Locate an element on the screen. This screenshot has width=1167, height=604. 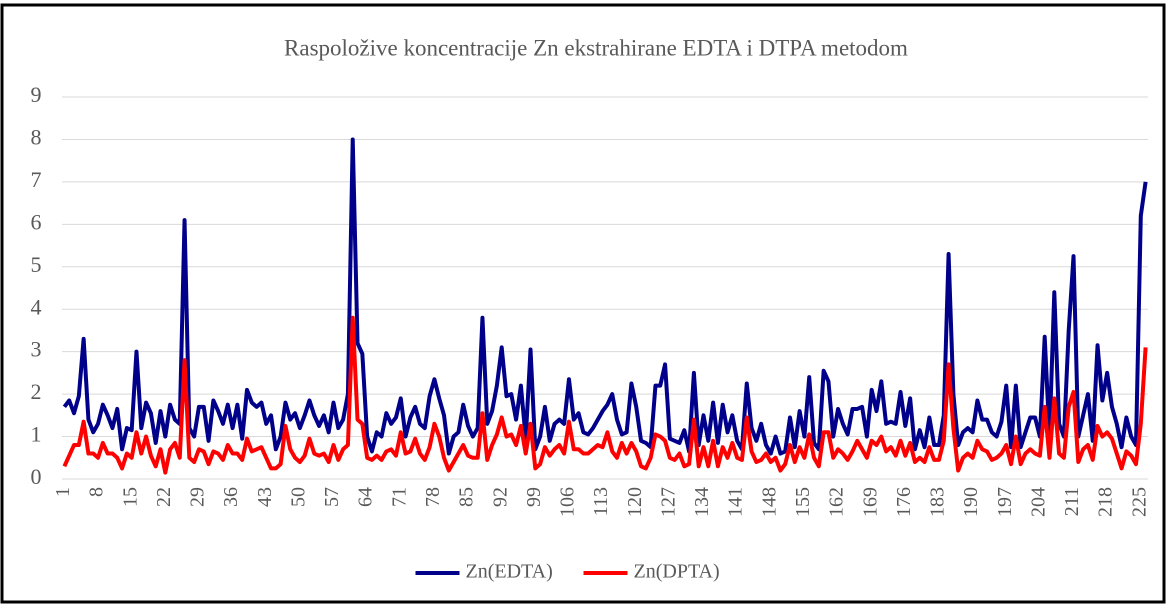
x-tick-label: 64 is located at coordinates (366, 497).